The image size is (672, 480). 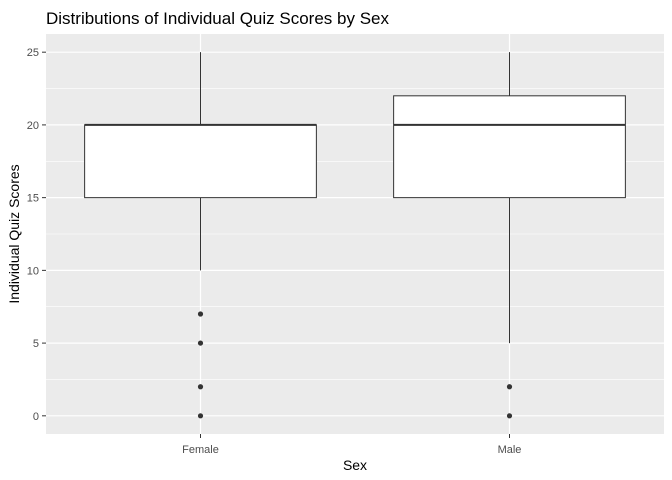 I want to click on y-axis-title: Individual Quiz Scores, so click(x=14, y=233).